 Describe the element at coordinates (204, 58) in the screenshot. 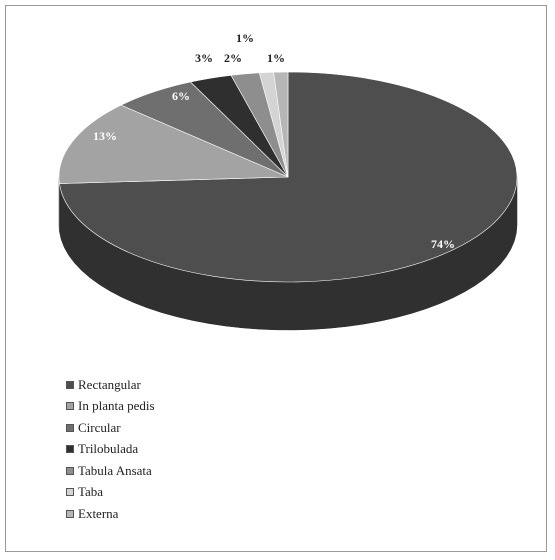

I see `data-label-trilobulada: 3%` at that location.